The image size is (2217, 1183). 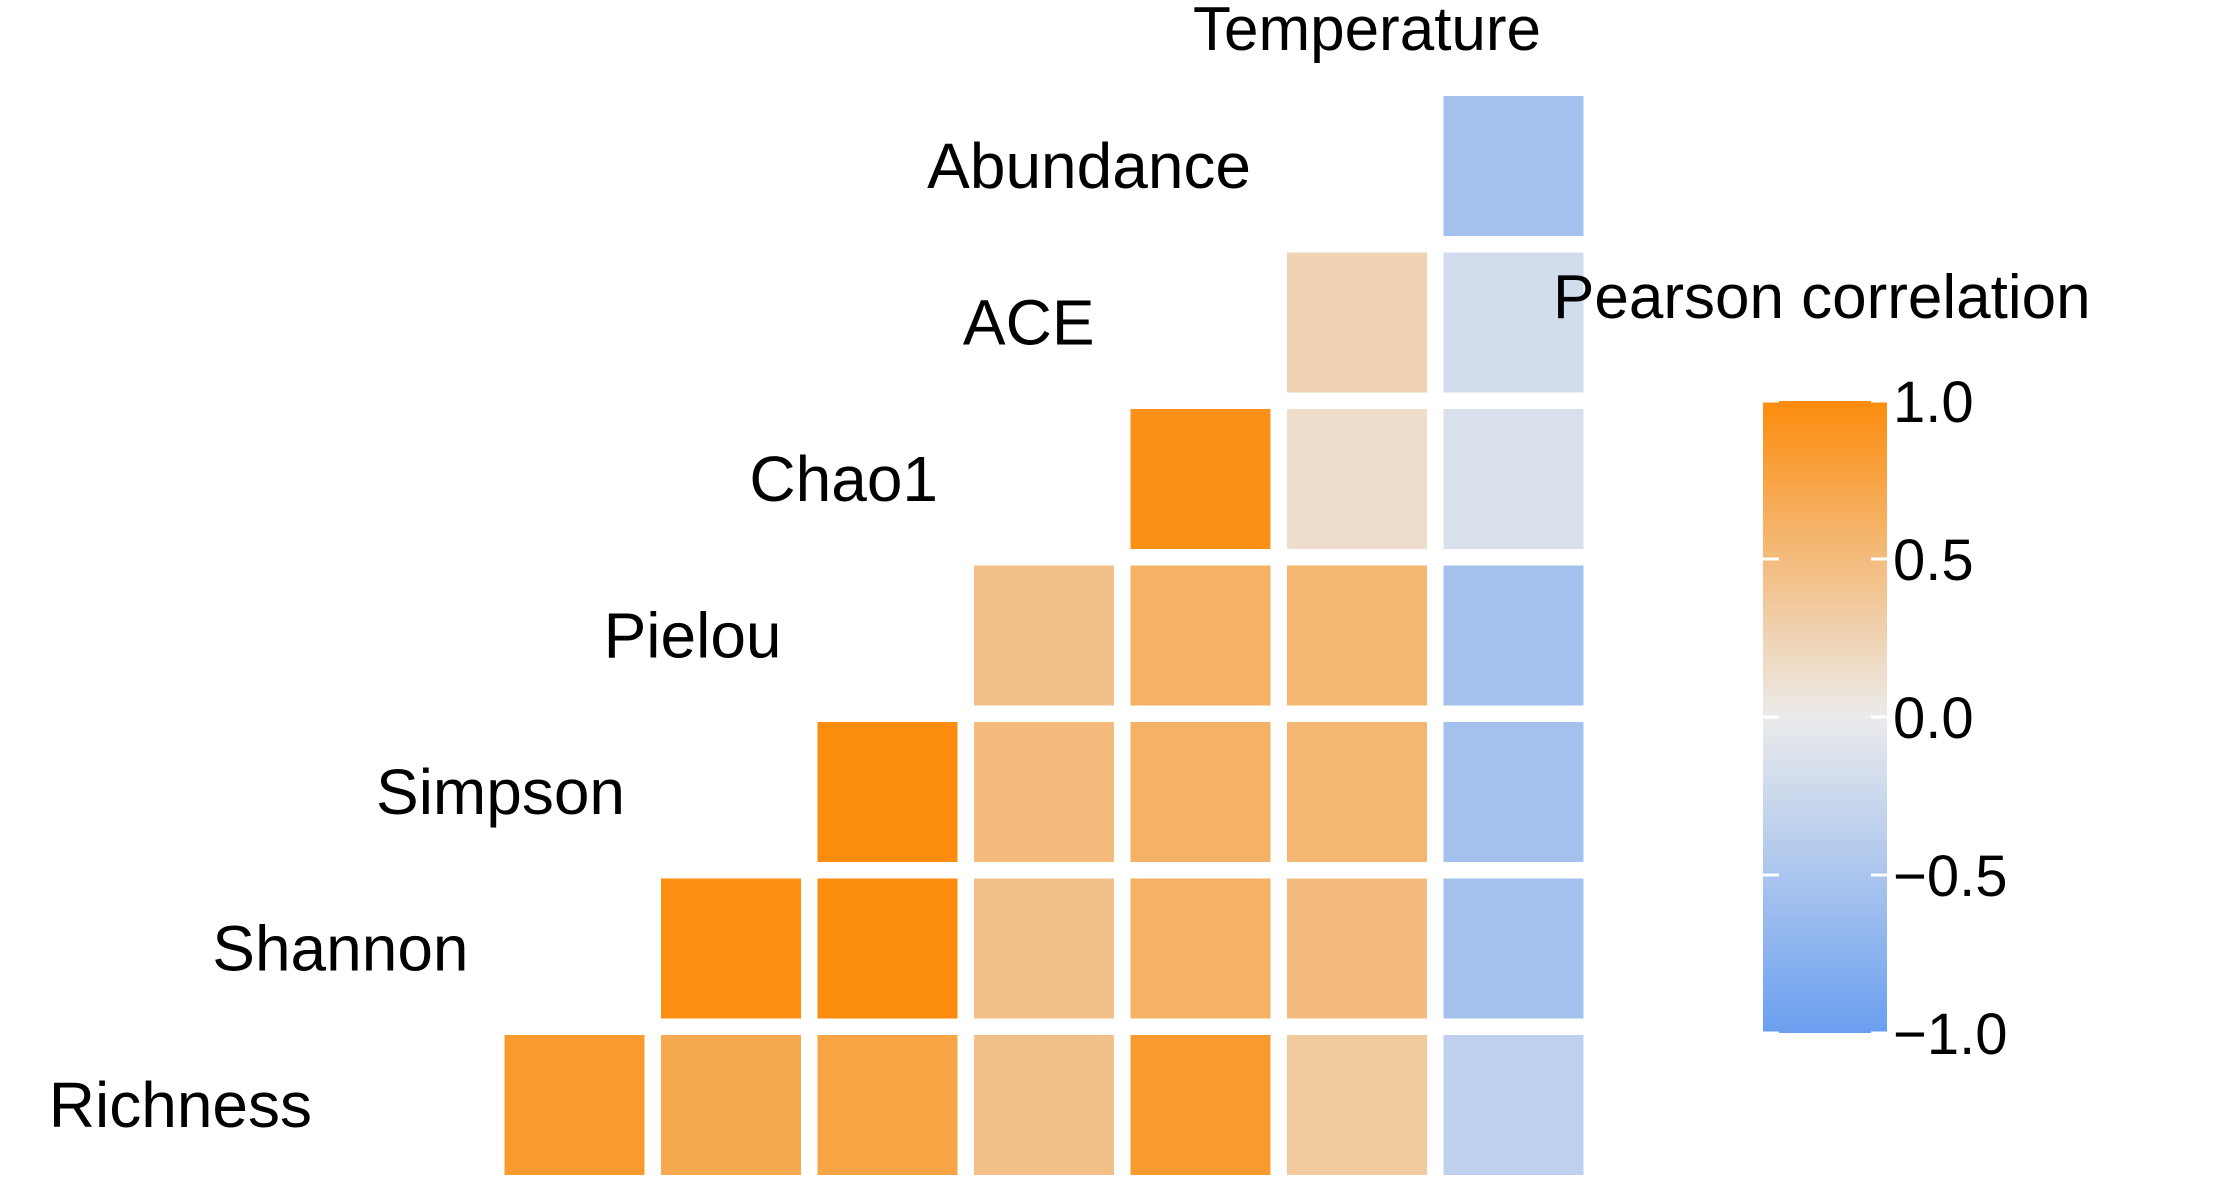 I want to click on column-label-temperature: Temperature, so click(x=1367, y=32).